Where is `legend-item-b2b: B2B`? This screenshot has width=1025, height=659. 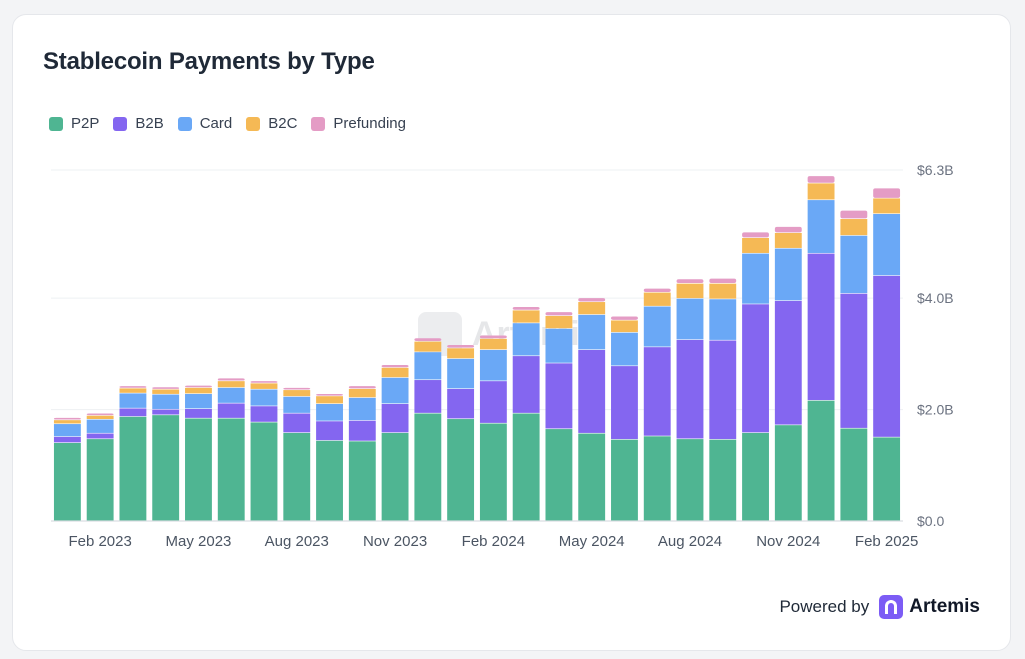 legend-item-b2b: B2B is located at coordinates (138, 123).